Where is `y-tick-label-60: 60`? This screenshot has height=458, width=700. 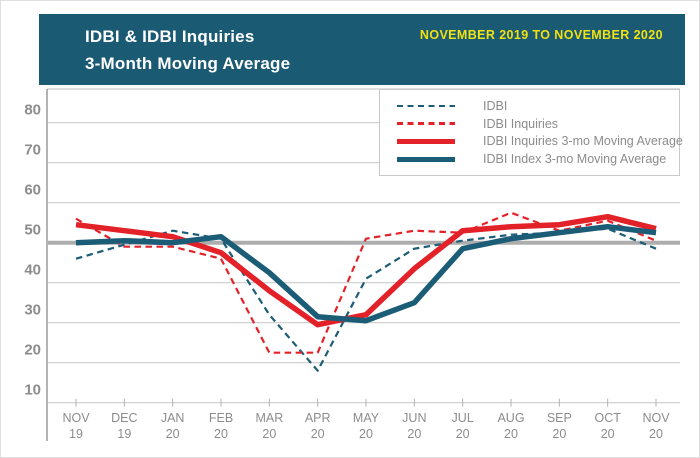
y-tick-label-60: 60 is located at coordinates (32, 190).